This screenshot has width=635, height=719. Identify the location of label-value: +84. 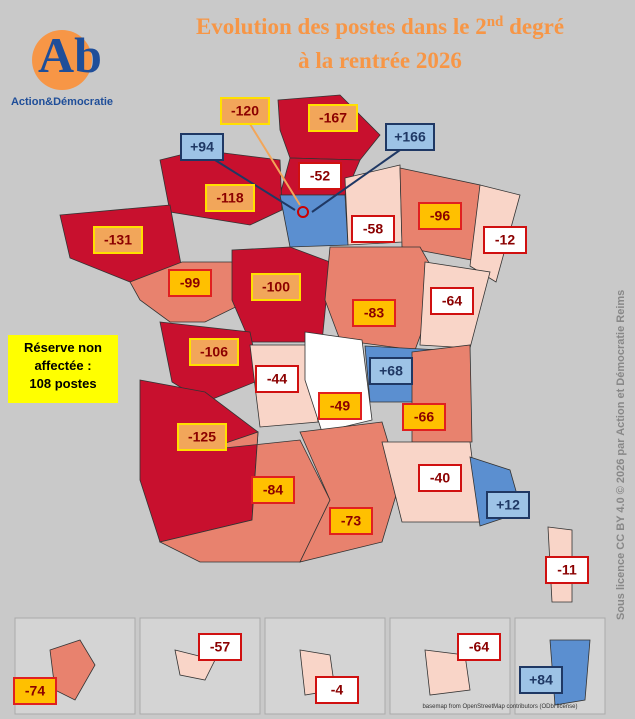
(541, 680).